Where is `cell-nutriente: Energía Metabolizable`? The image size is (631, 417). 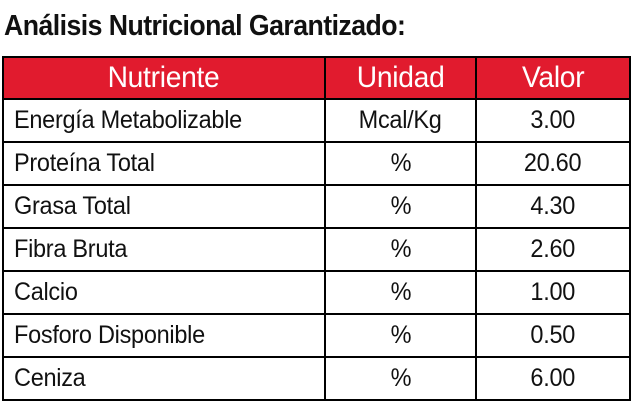
cell-nutriente: Energía Metabolizable is located at coordinates (164, 120).